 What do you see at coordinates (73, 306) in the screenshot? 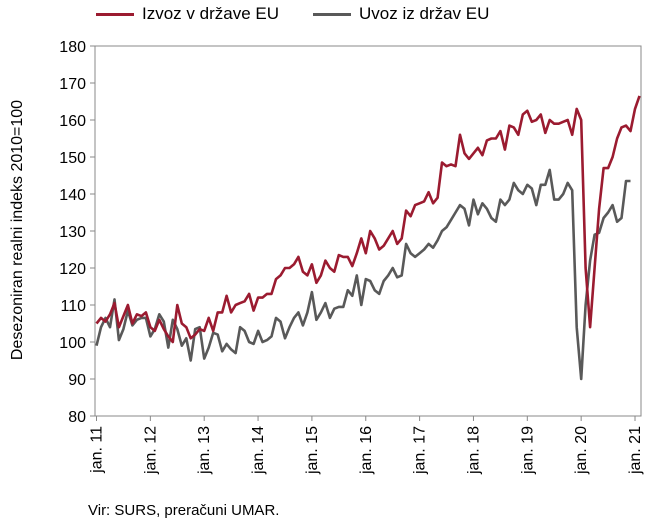
I see `y-tick-label: 110` at bounding box center [73, 306].